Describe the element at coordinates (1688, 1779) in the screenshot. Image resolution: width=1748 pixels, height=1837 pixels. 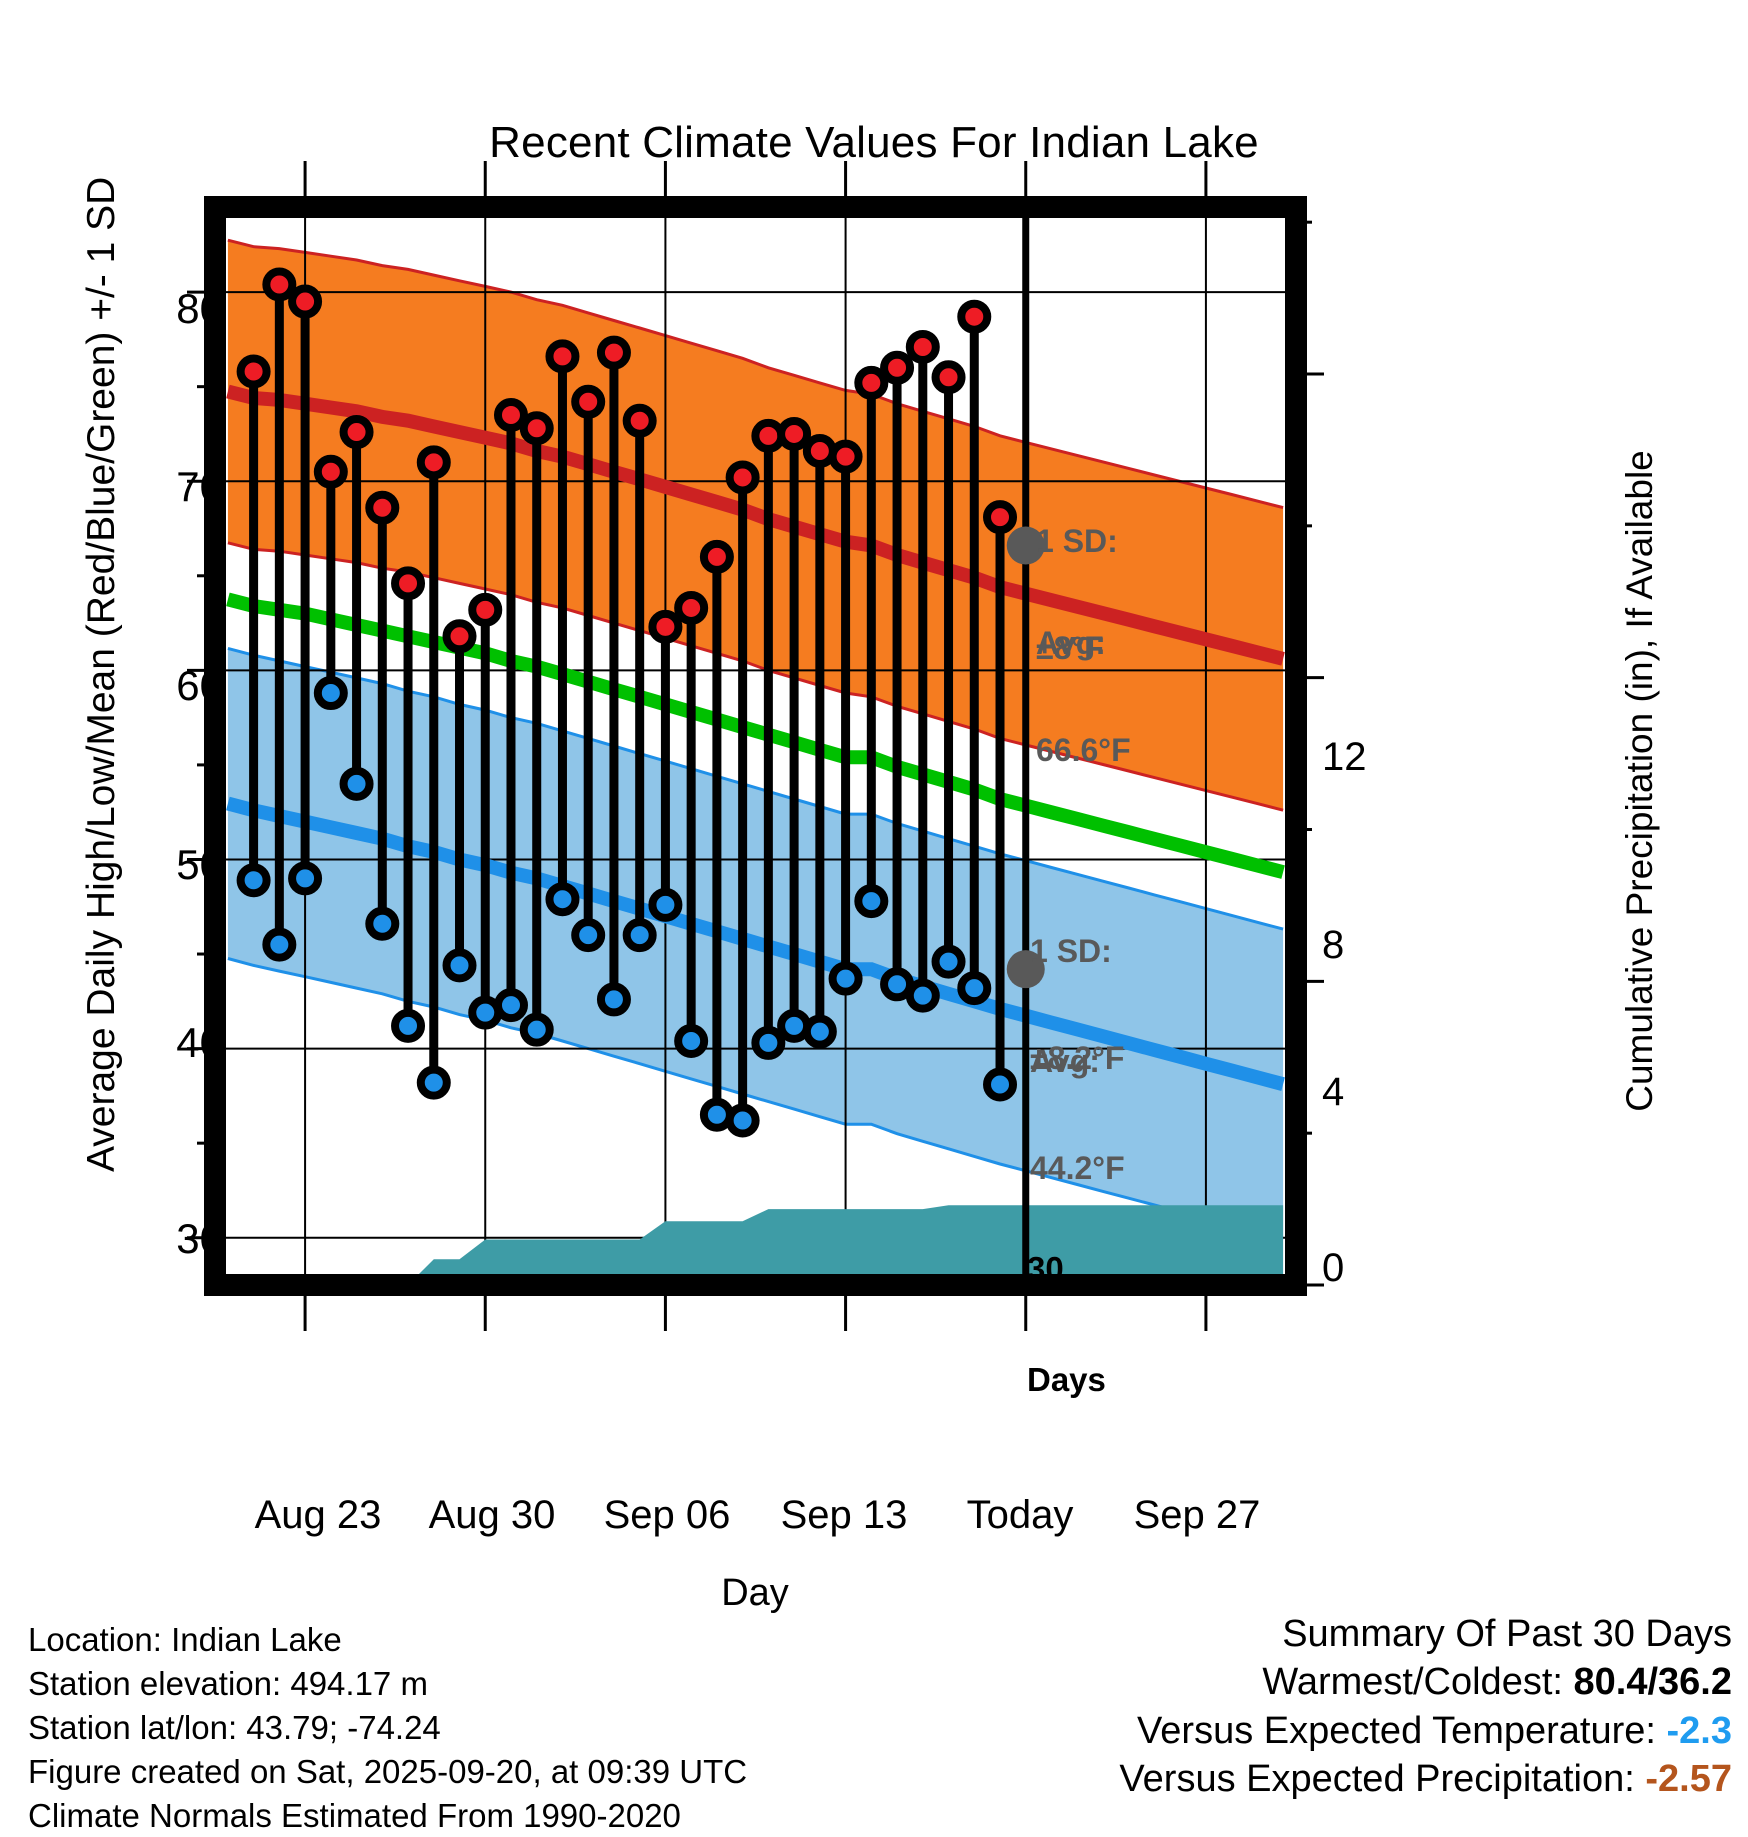
I see `summary-vs-precipitation-value: -2.57` at that location.